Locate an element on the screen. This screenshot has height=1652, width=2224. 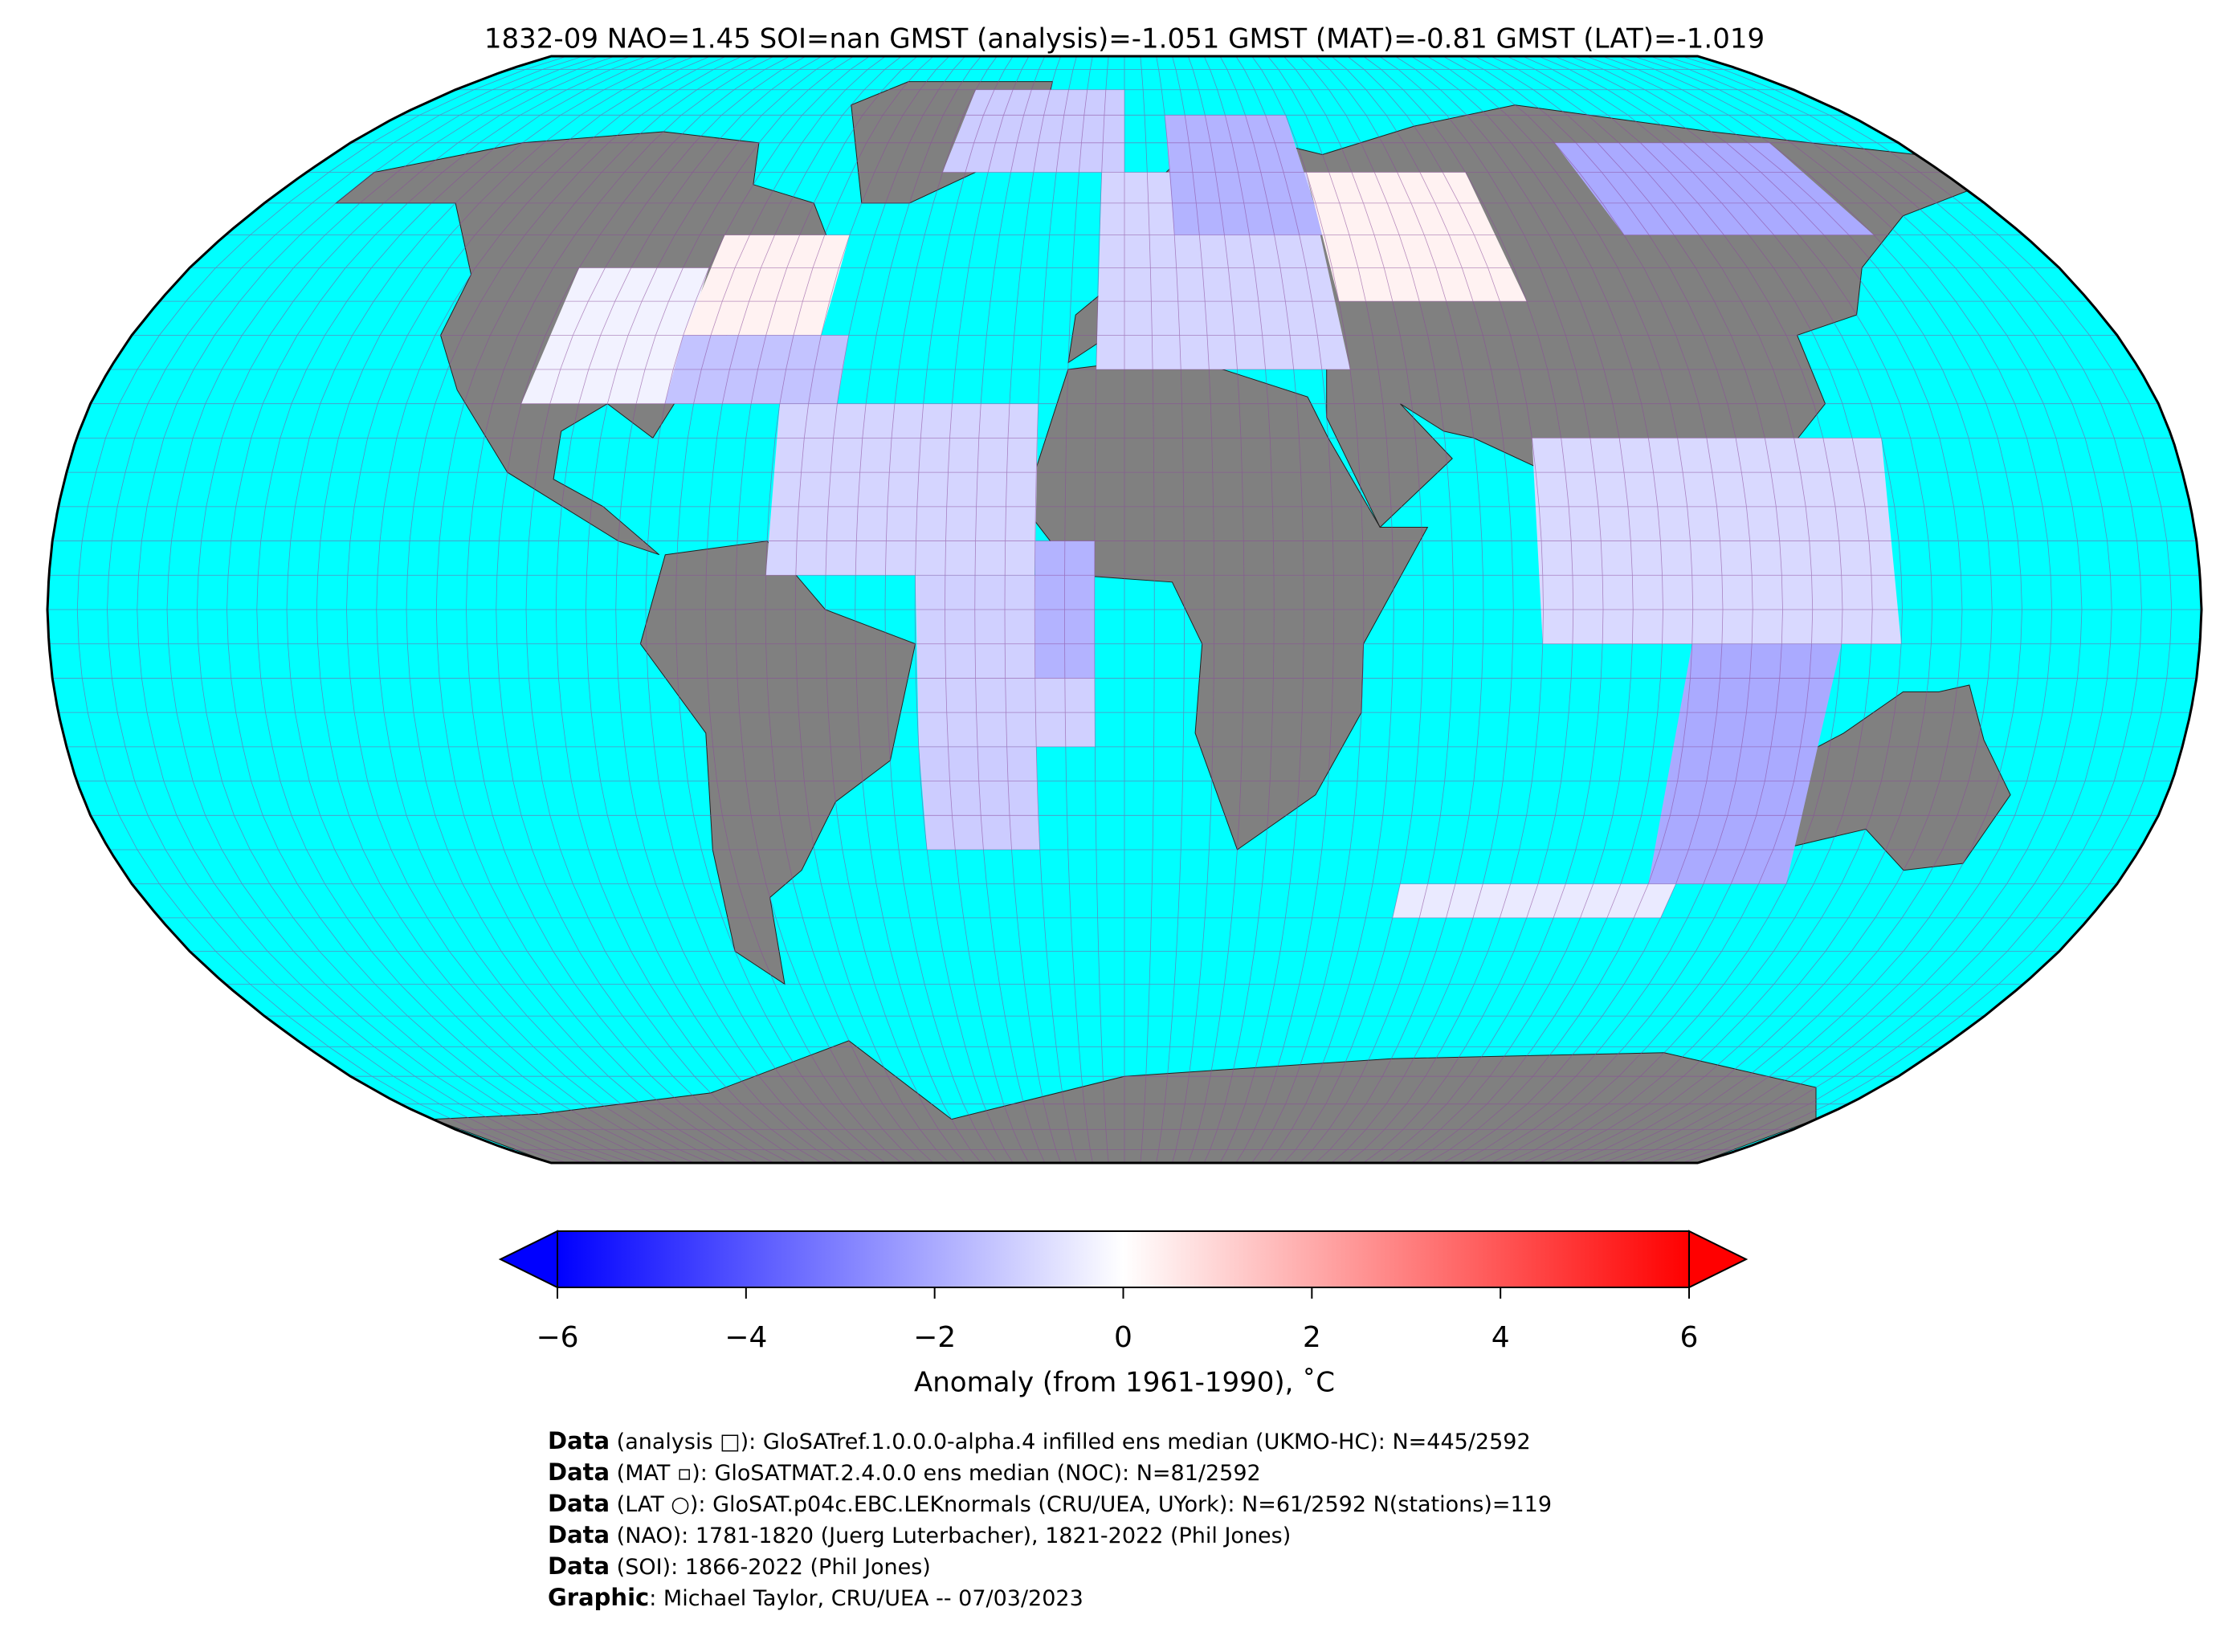
footer-line: Data (SOI): 1866-2022 (Phil Jones) is located at coordinates (739, 1566).